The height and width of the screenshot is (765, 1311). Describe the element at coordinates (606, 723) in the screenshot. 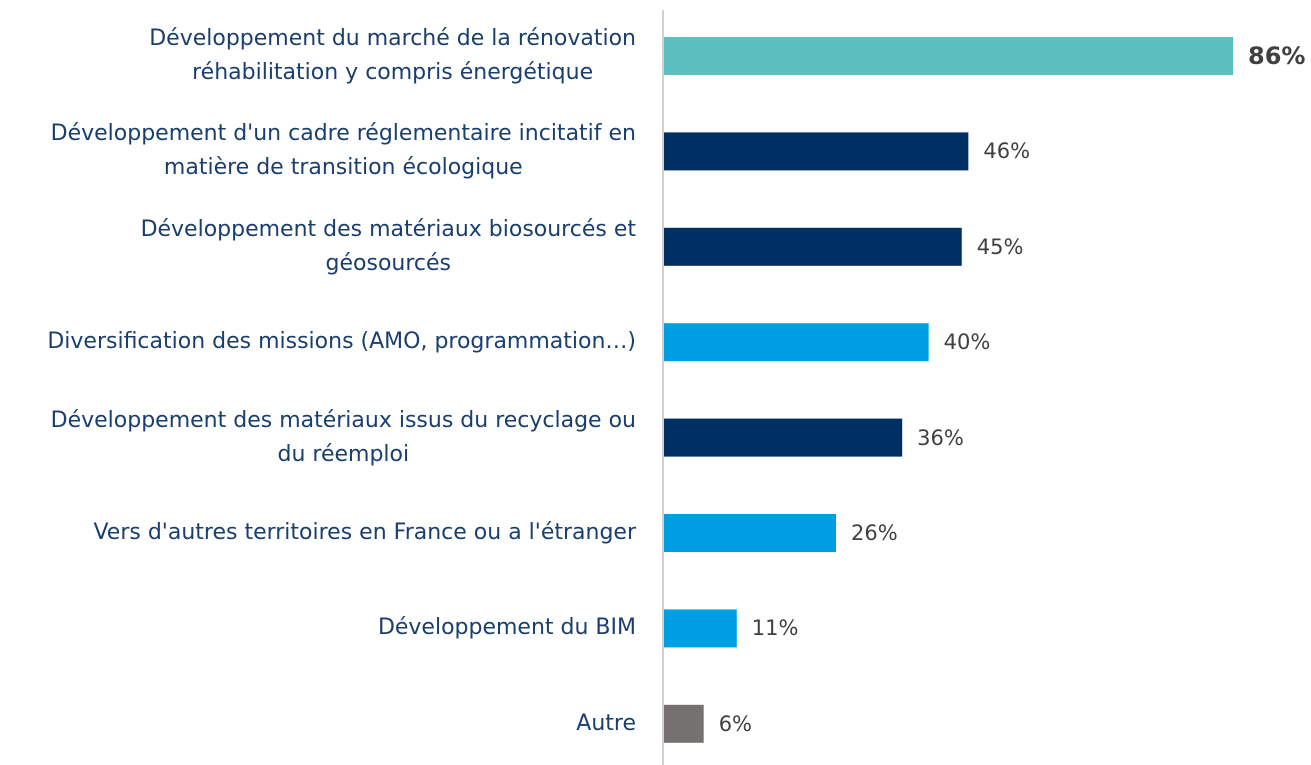

I see `category-label: Autre` at that location.